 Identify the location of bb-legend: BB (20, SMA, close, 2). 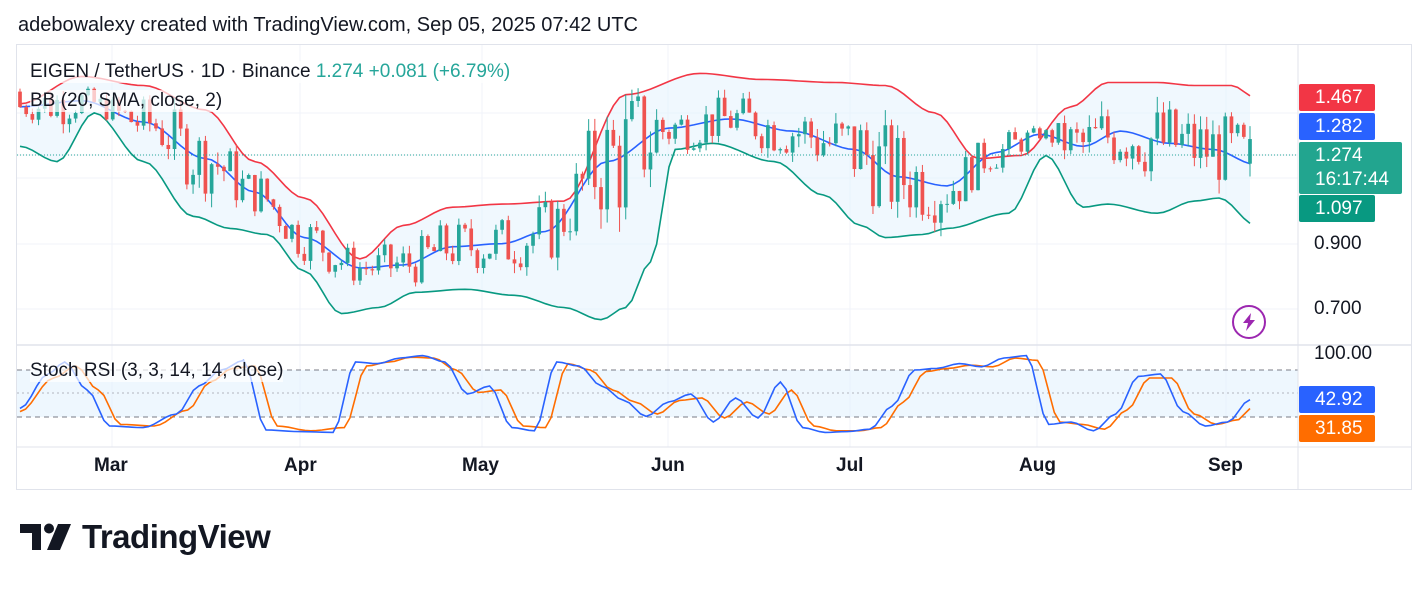
(126, 101).